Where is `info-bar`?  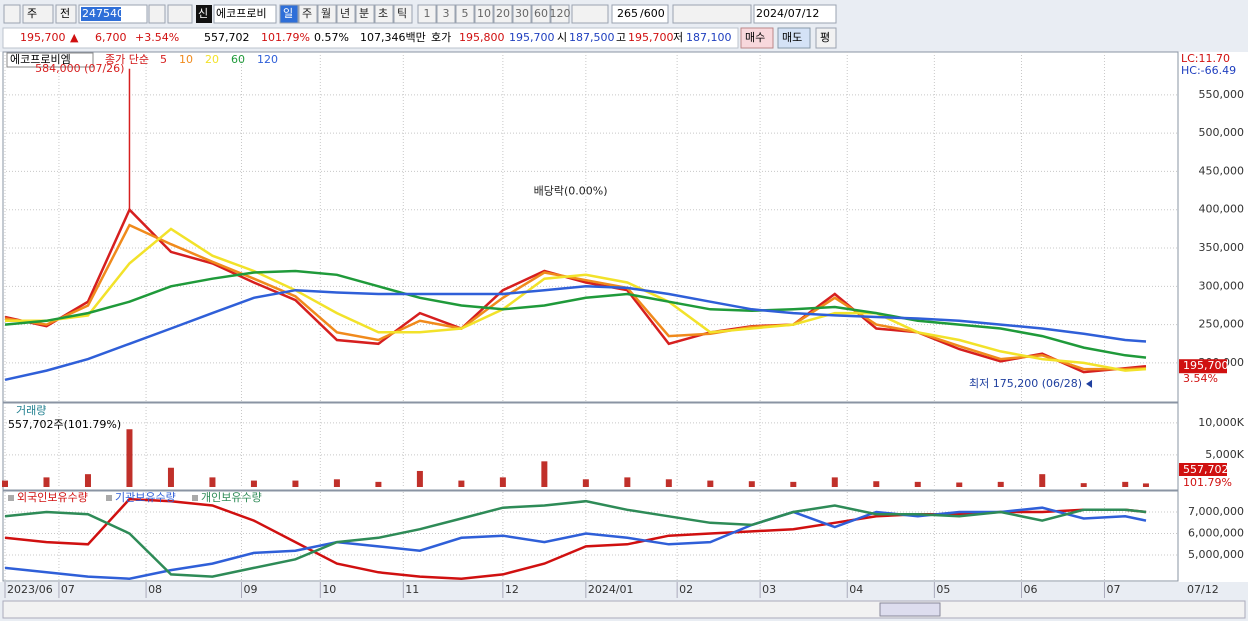
info-bar is located at coordinates (370, 38).